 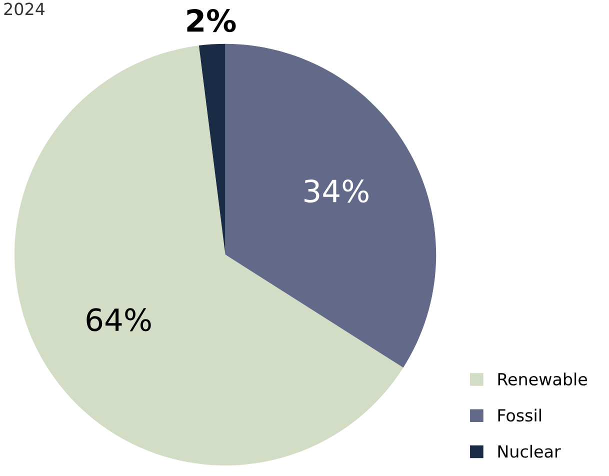 I want to click on pie-slice, so click(x=212, y=149).